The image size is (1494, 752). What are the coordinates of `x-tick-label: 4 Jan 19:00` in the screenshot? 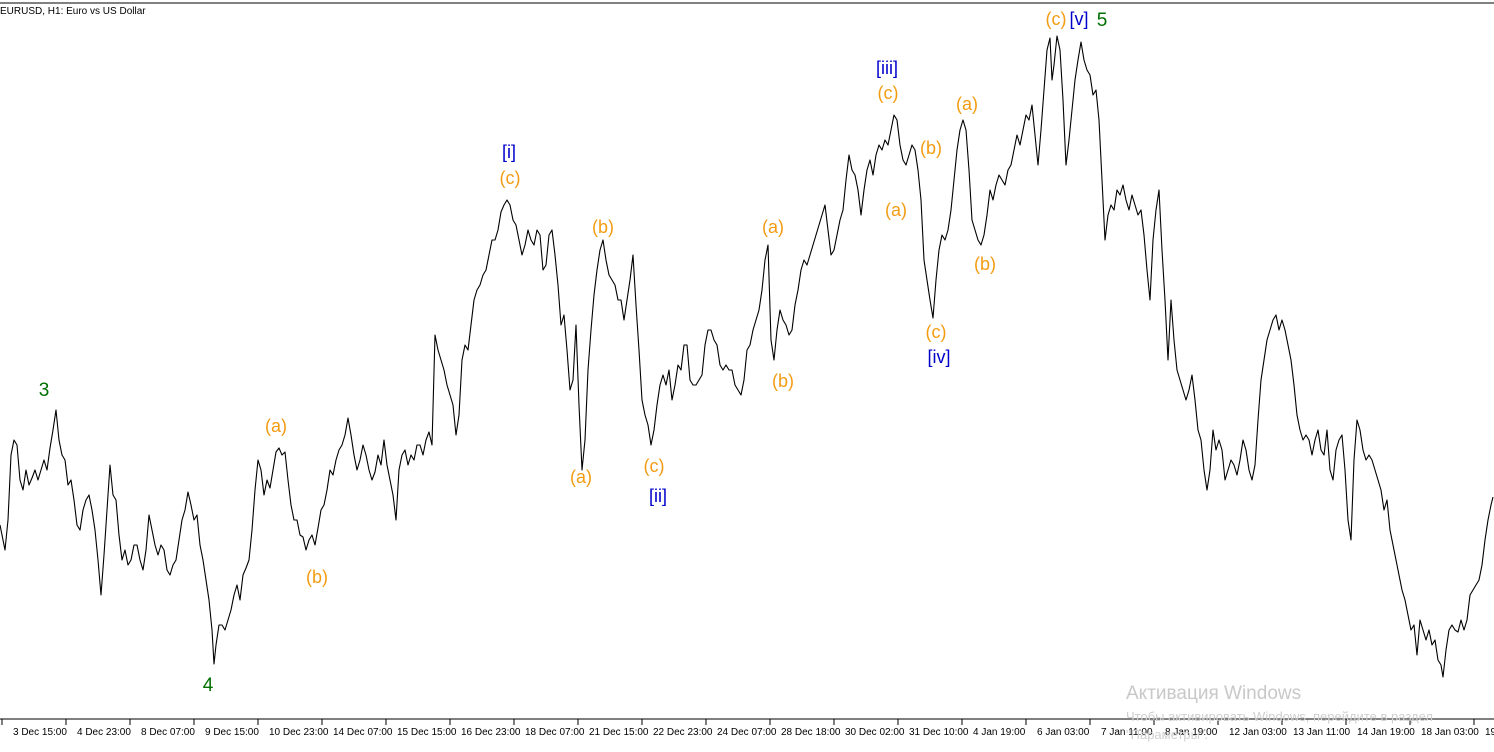 It's located at (999, 732).